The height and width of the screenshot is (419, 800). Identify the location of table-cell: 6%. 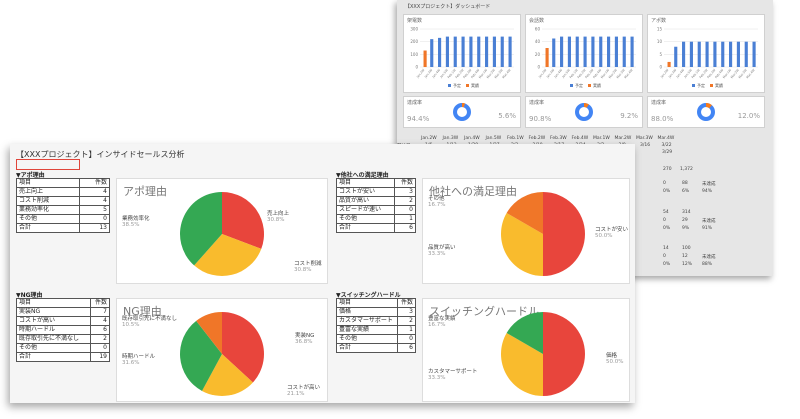
(686, 191).